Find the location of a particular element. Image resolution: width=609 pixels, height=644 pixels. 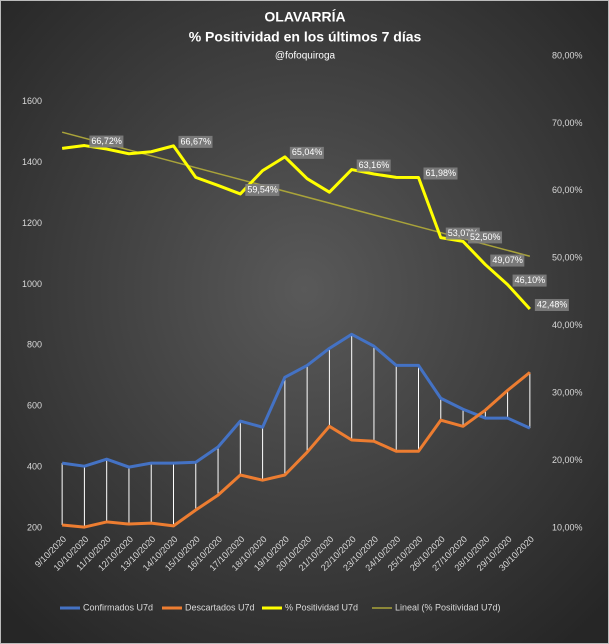

y-tick-label: 1200 is located at coordinates (32, 223).